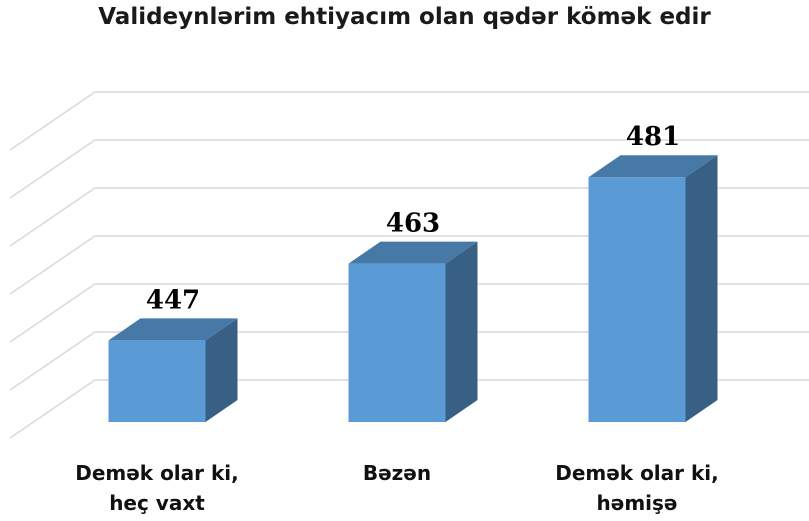 This screenshot has width=809, height=521. I want to click on data-label: 481, so click(653, 137).